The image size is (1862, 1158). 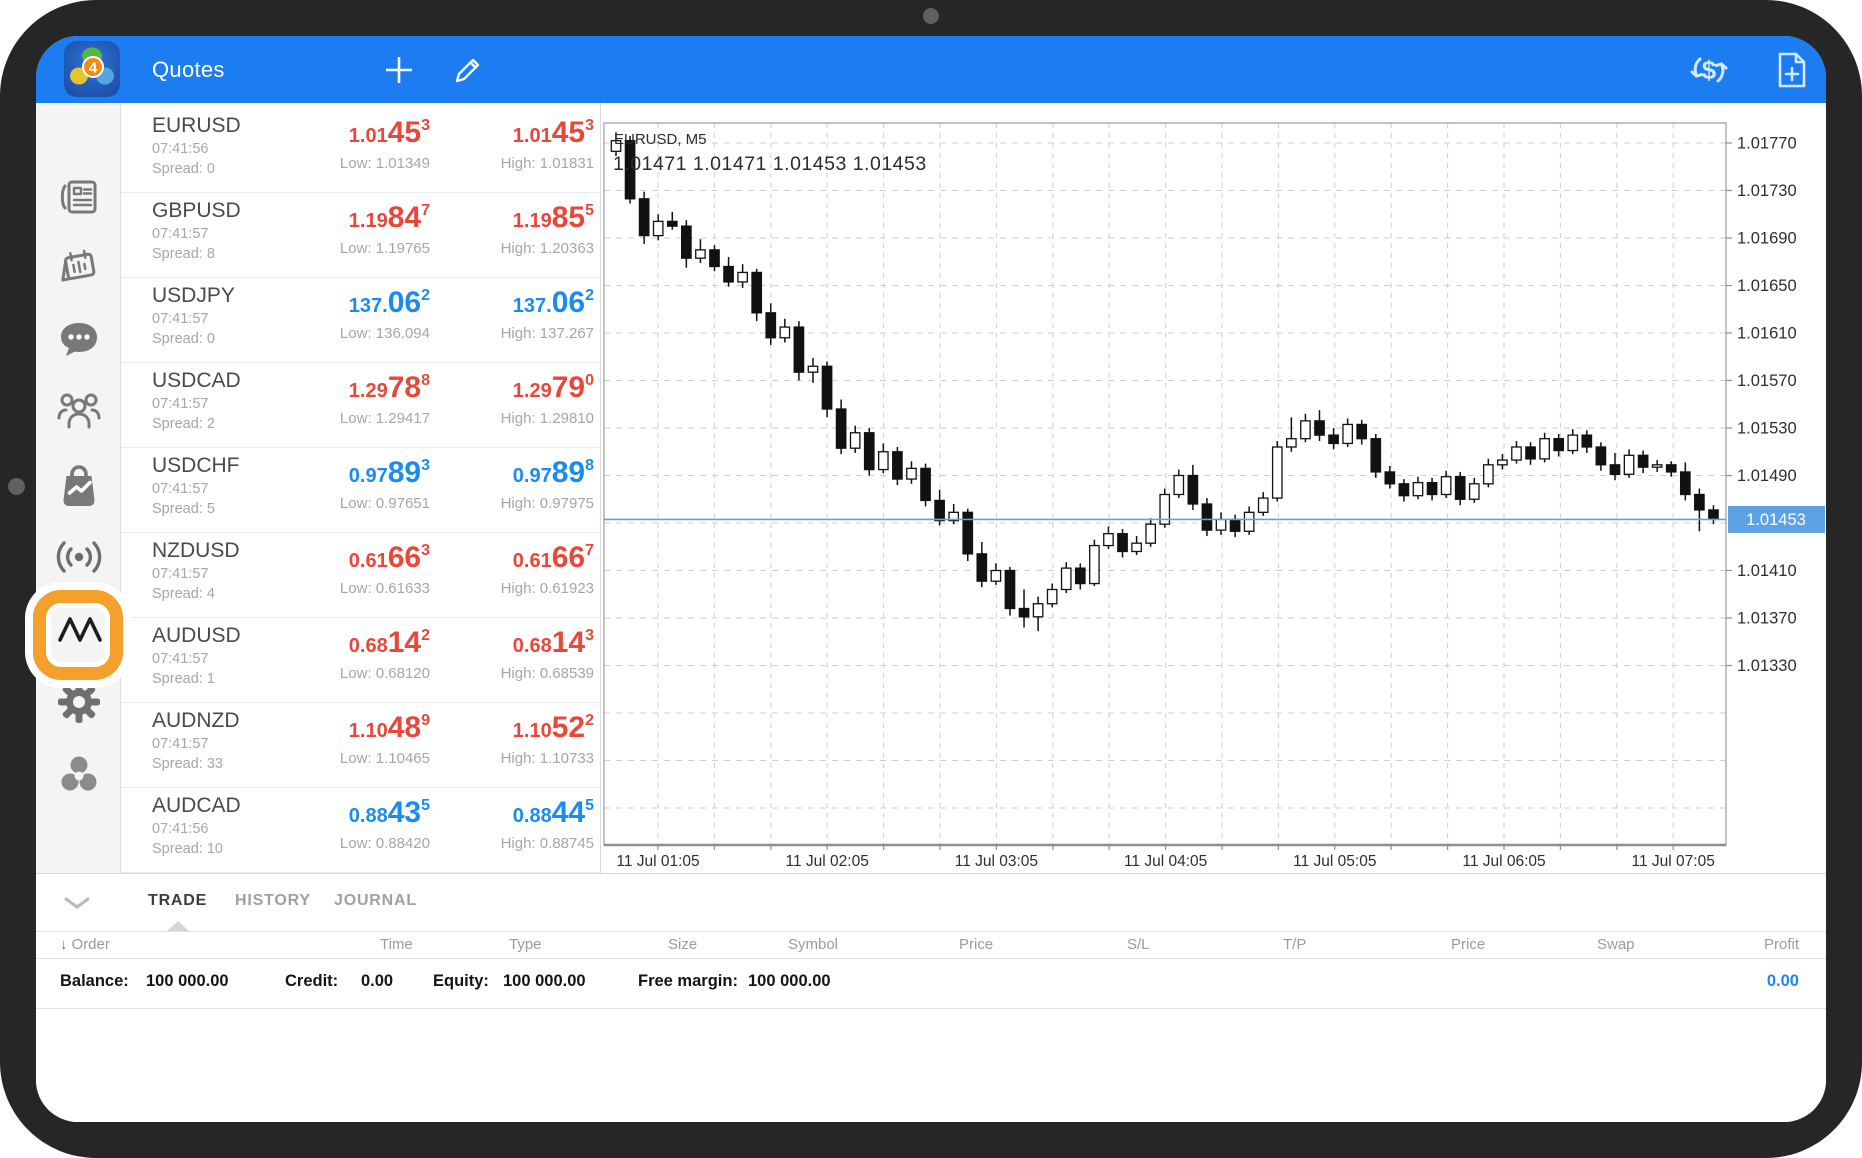 I want to click on balance-label: Equity:, so click(x=461, y=981).